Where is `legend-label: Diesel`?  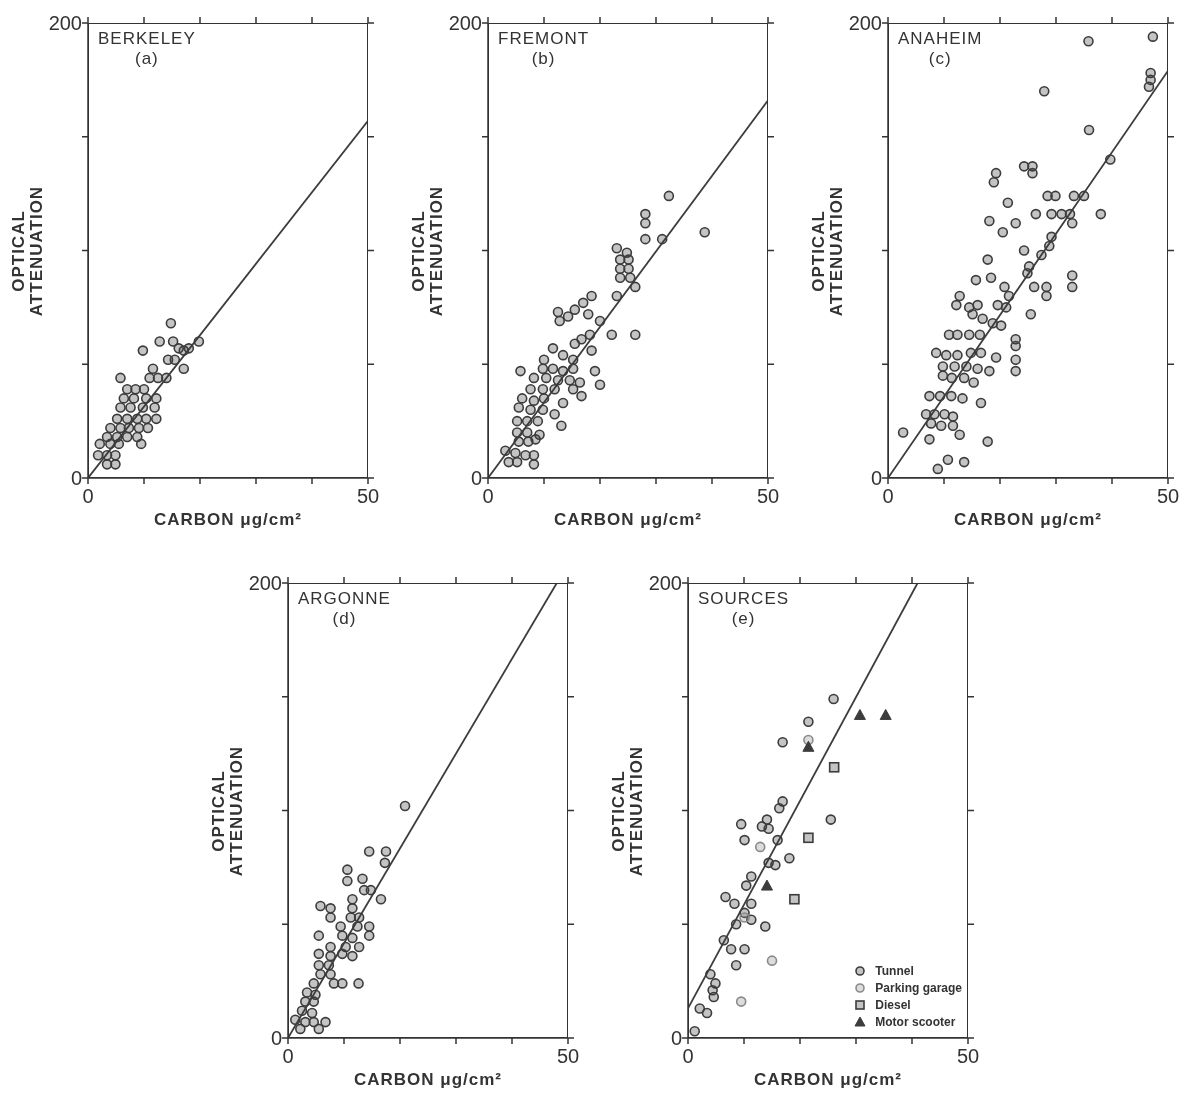
legend-label: Diesel is located at coordinates (893, 1005).